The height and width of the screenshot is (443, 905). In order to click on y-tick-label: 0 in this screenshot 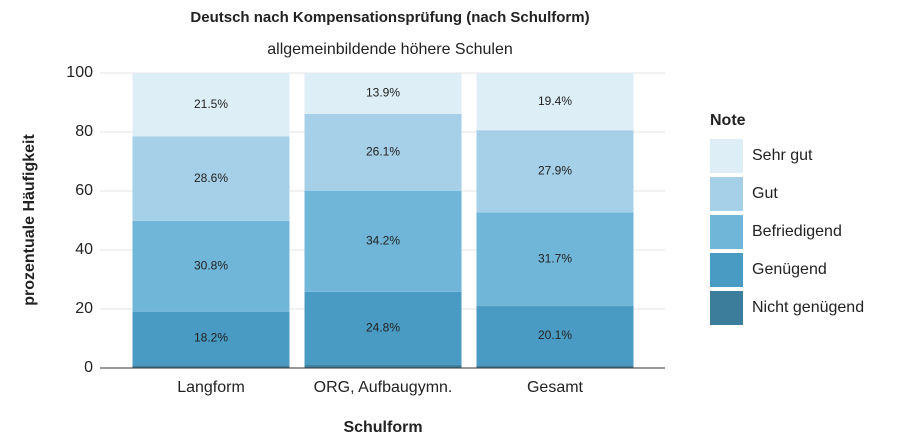, I will do `click(88, 367)`.